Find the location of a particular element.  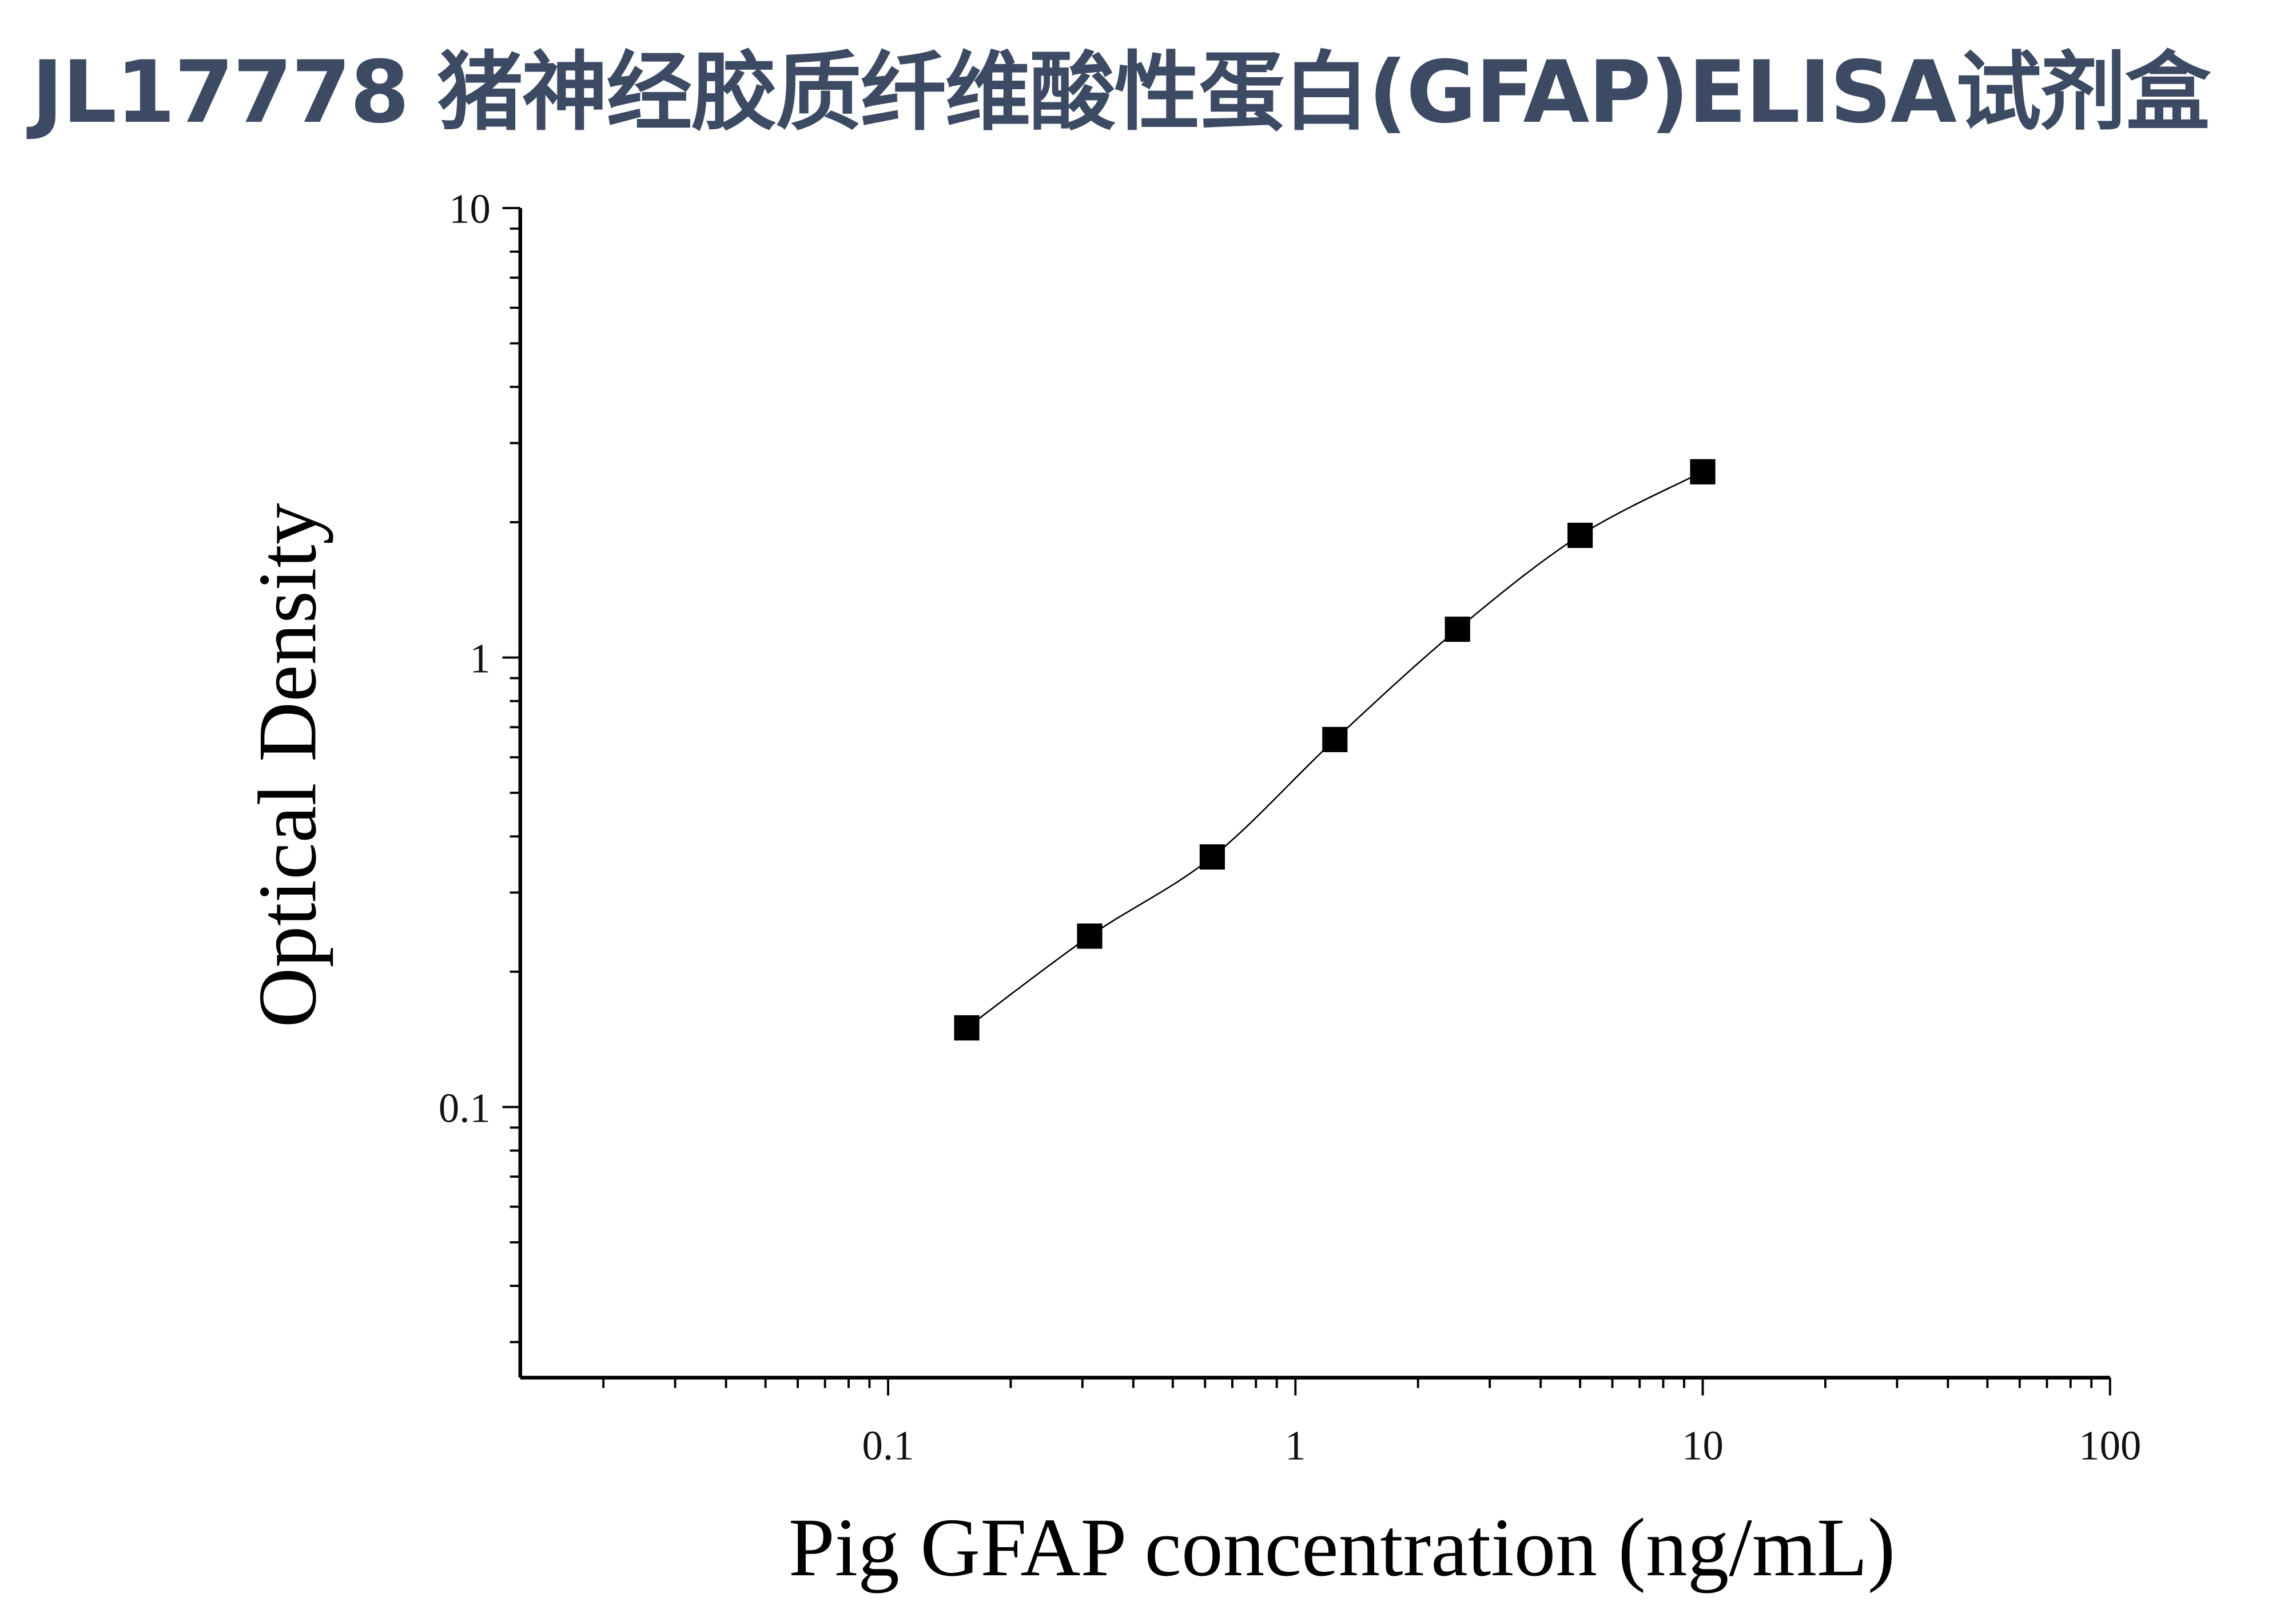

x-tick-label: 100 is located at coordinates (2110, 1445).